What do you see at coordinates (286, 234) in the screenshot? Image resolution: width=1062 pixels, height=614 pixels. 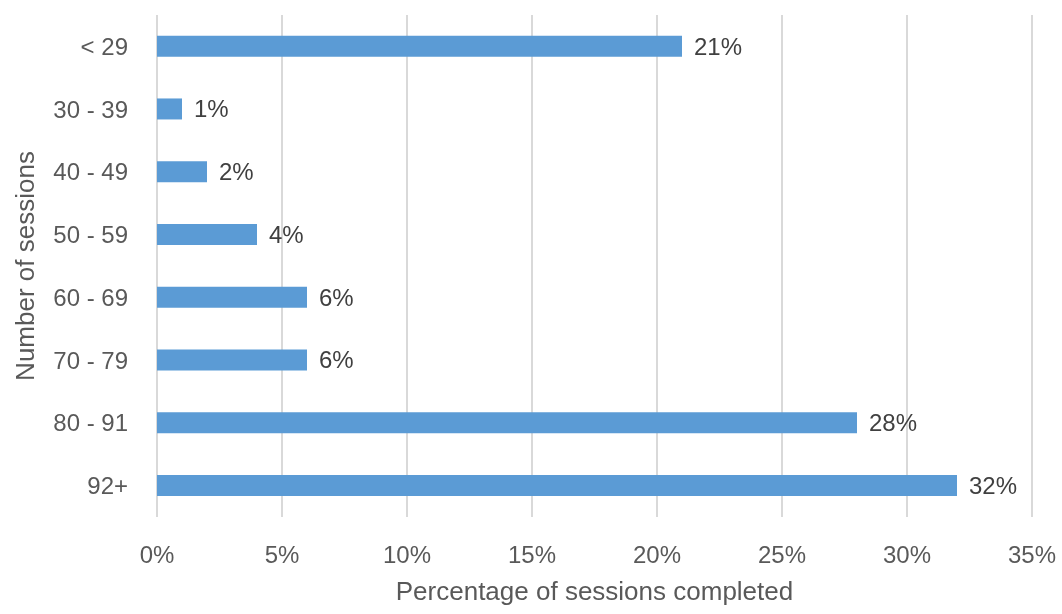 I see `data-label: 4%` at bounding box center [286, 234].